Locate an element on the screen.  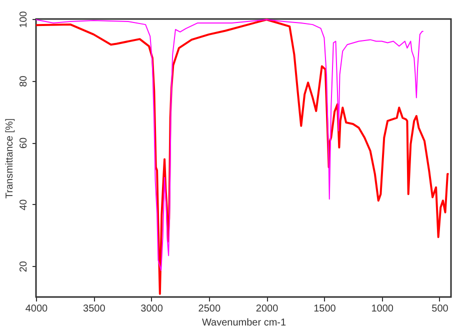
x-tick-label: 2000 is located at coordinates (267, 309).